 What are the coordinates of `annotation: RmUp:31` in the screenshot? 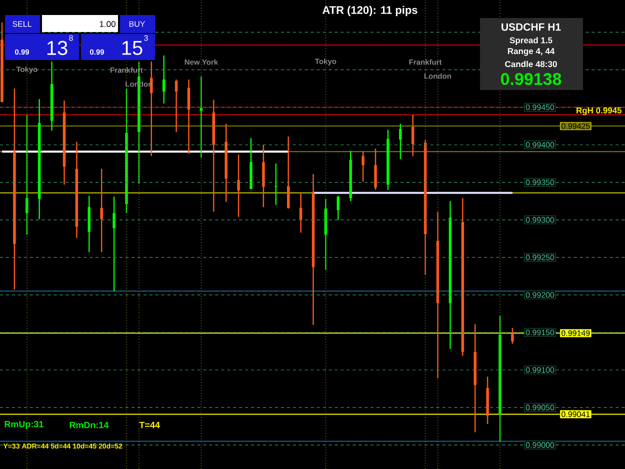 It's located at (24, 425).